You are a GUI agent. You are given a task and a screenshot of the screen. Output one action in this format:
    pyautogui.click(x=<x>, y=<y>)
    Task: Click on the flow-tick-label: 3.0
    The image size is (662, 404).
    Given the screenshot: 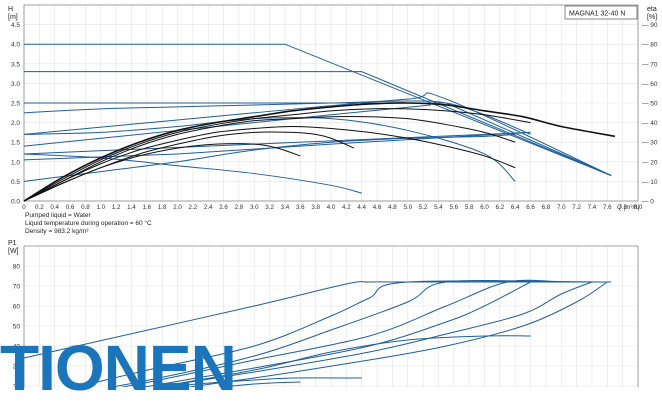 What is the action you would take?
    pyautogui.click(x=254, y=207)
    